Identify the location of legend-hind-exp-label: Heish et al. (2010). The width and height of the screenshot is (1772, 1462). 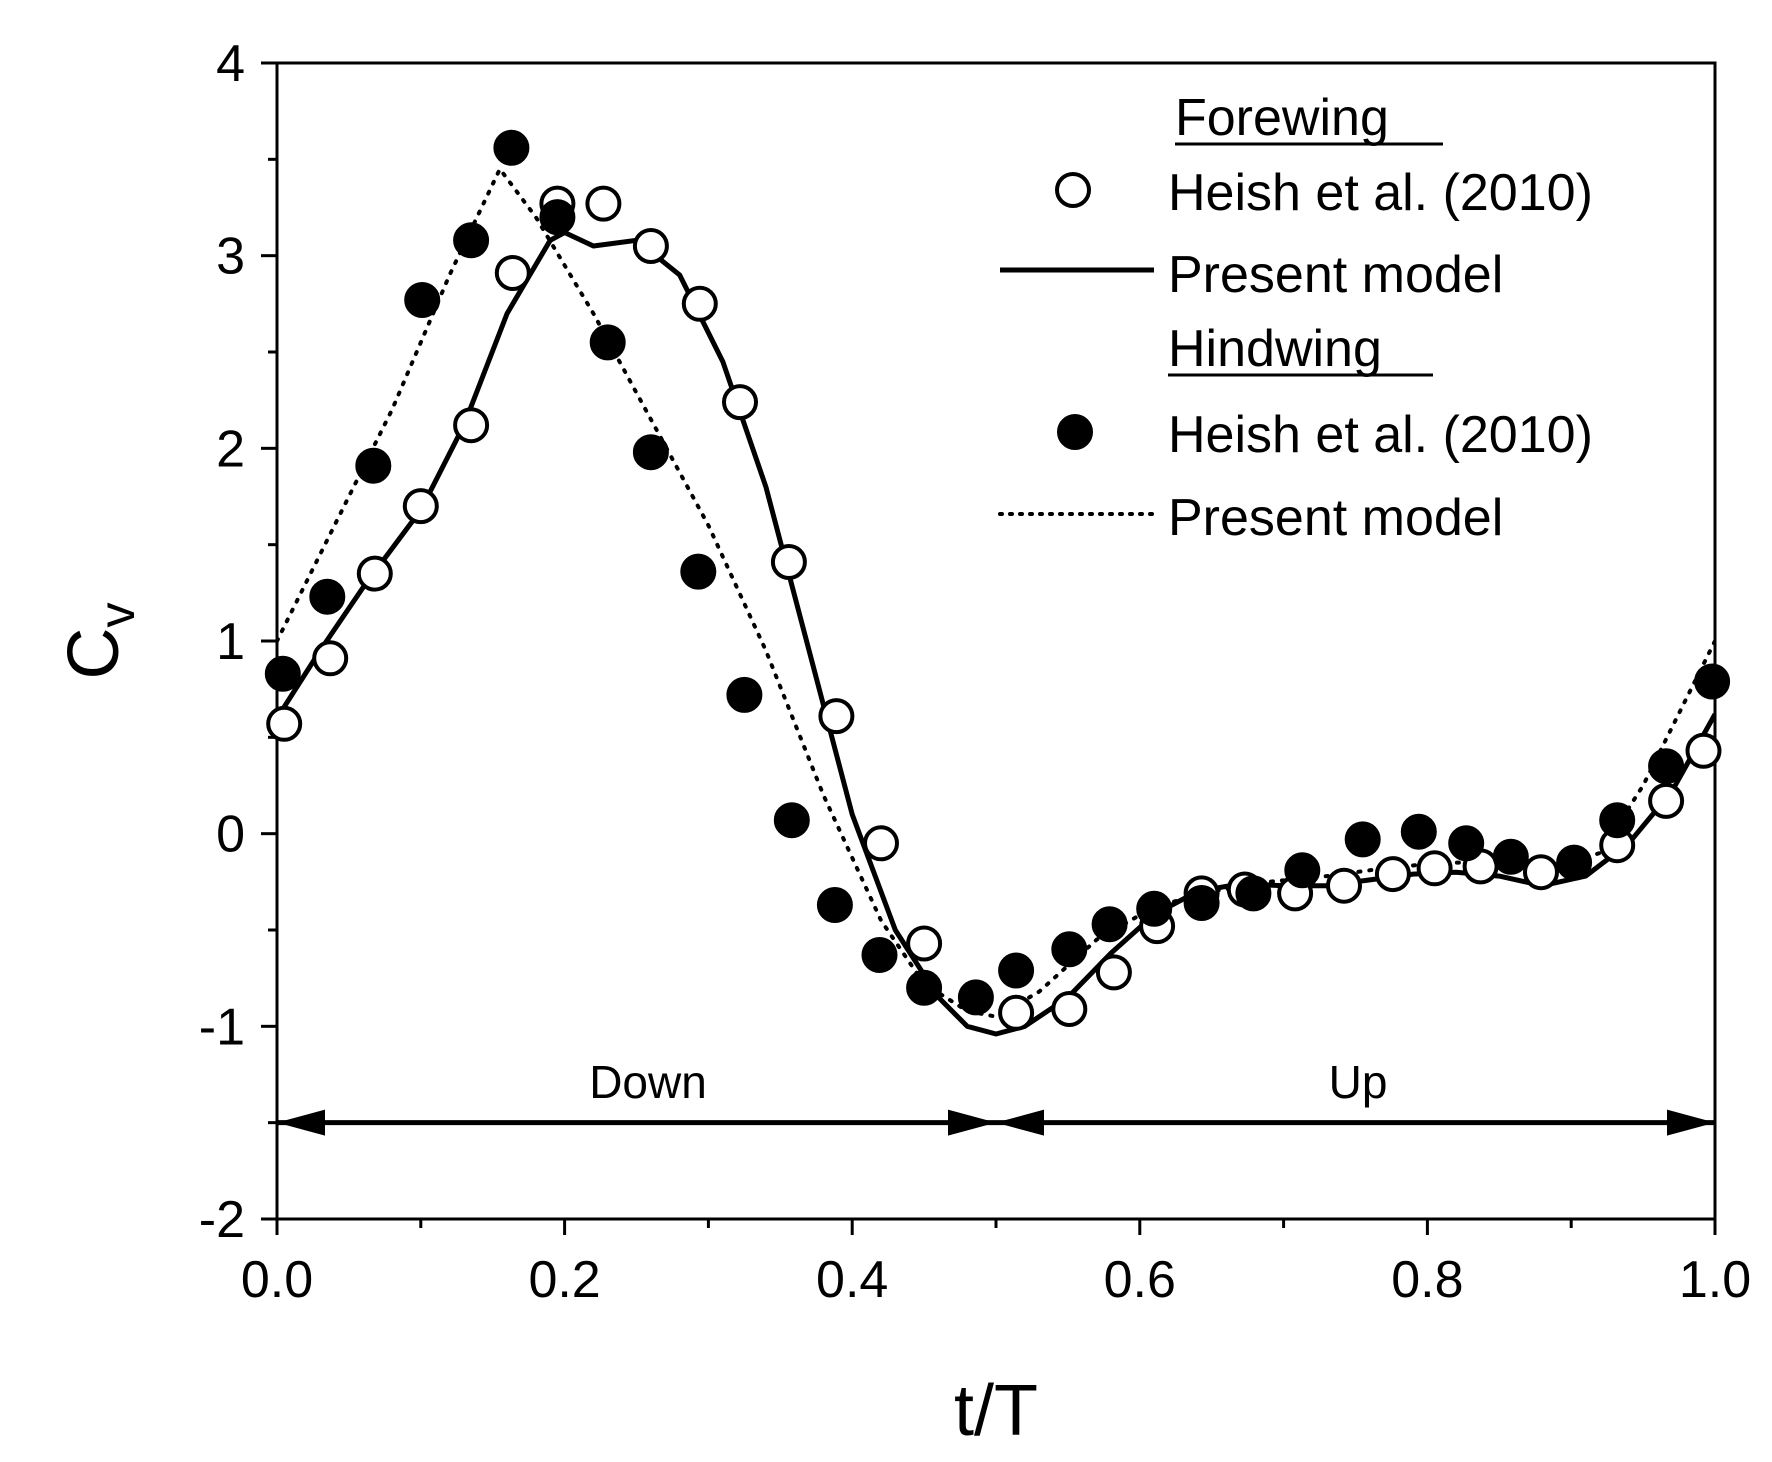
(1380, 435).